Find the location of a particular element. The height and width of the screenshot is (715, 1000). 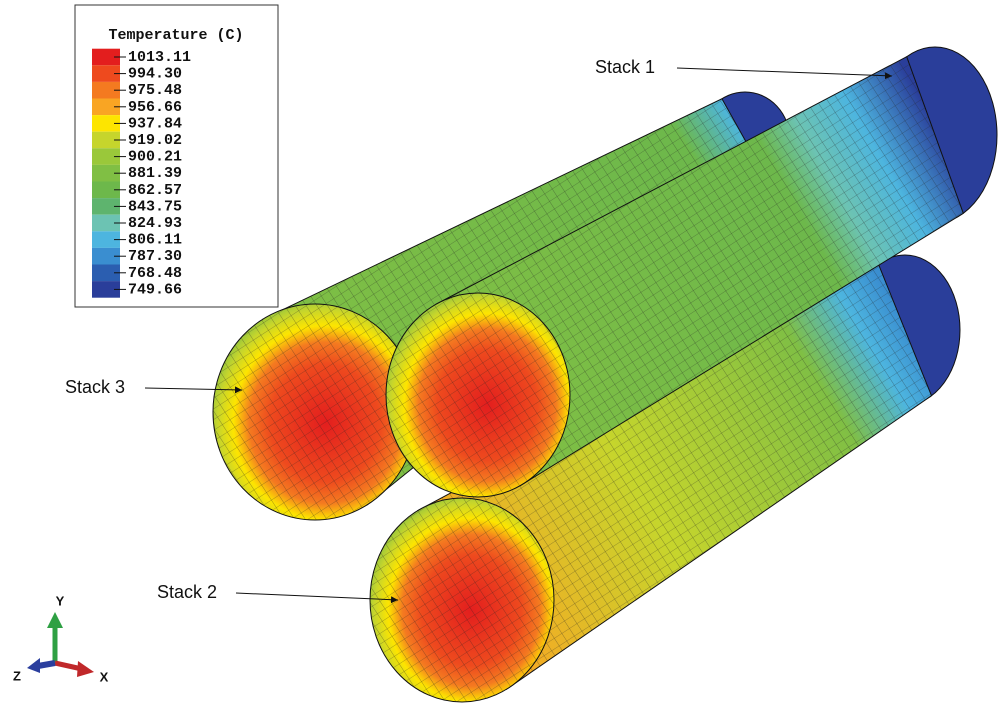

legend-value: 768.48 is located at coordinates (155, 273).